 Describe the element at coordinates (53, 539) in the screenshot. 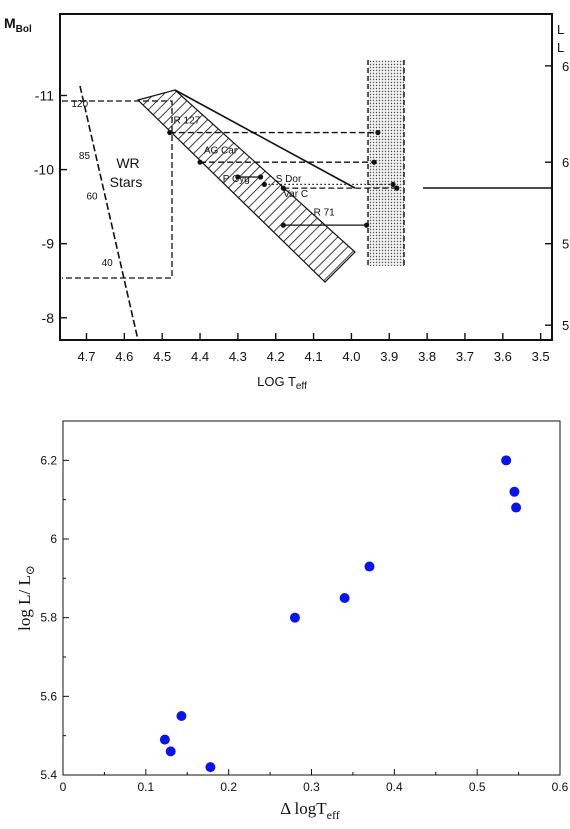

I see `scatter-y-tick-label: 6` at that location.